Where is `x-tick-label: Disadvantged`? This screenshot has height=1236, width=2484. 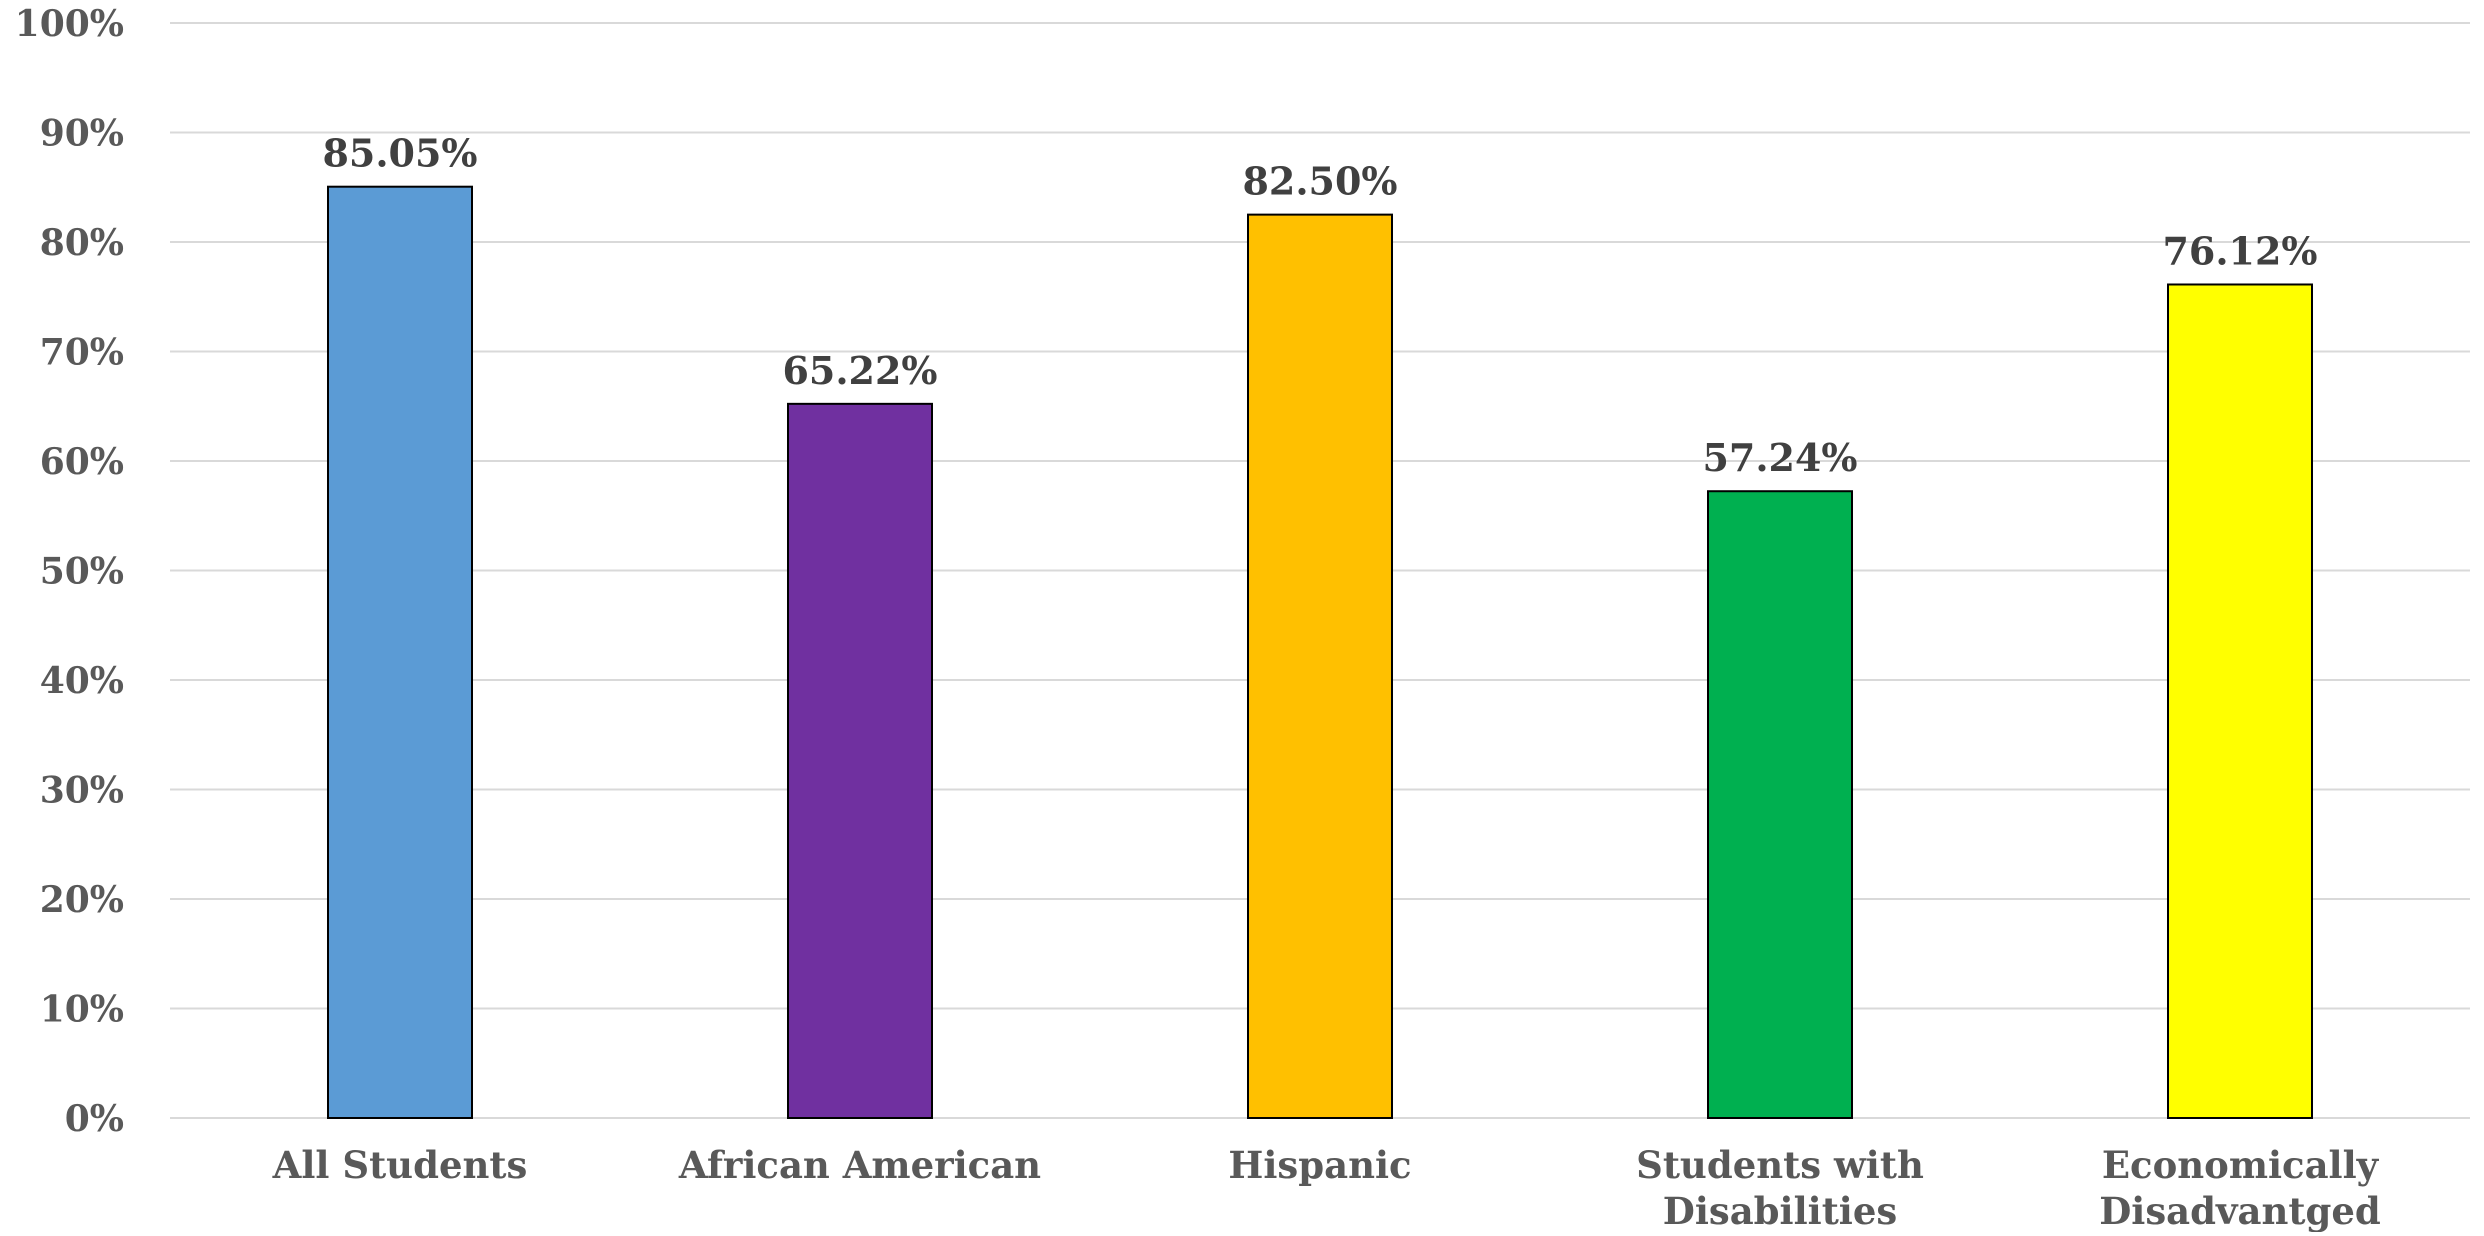
x-tick-label: Disadvantged is located at coordinates (2240, 1210).